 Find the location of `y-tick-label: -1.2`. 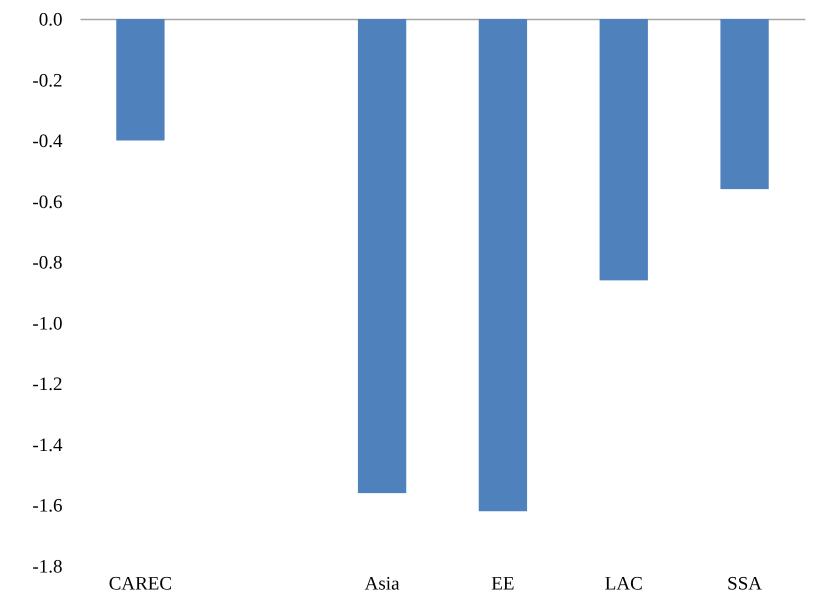

y-tick-label: -1.2 is located at coordinates (47, 385).